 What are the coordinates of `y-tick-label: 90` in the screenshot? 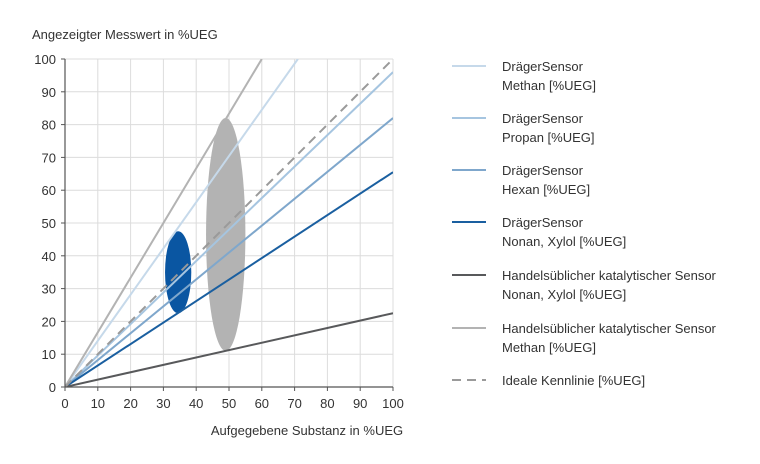 It's located at (49, 92).